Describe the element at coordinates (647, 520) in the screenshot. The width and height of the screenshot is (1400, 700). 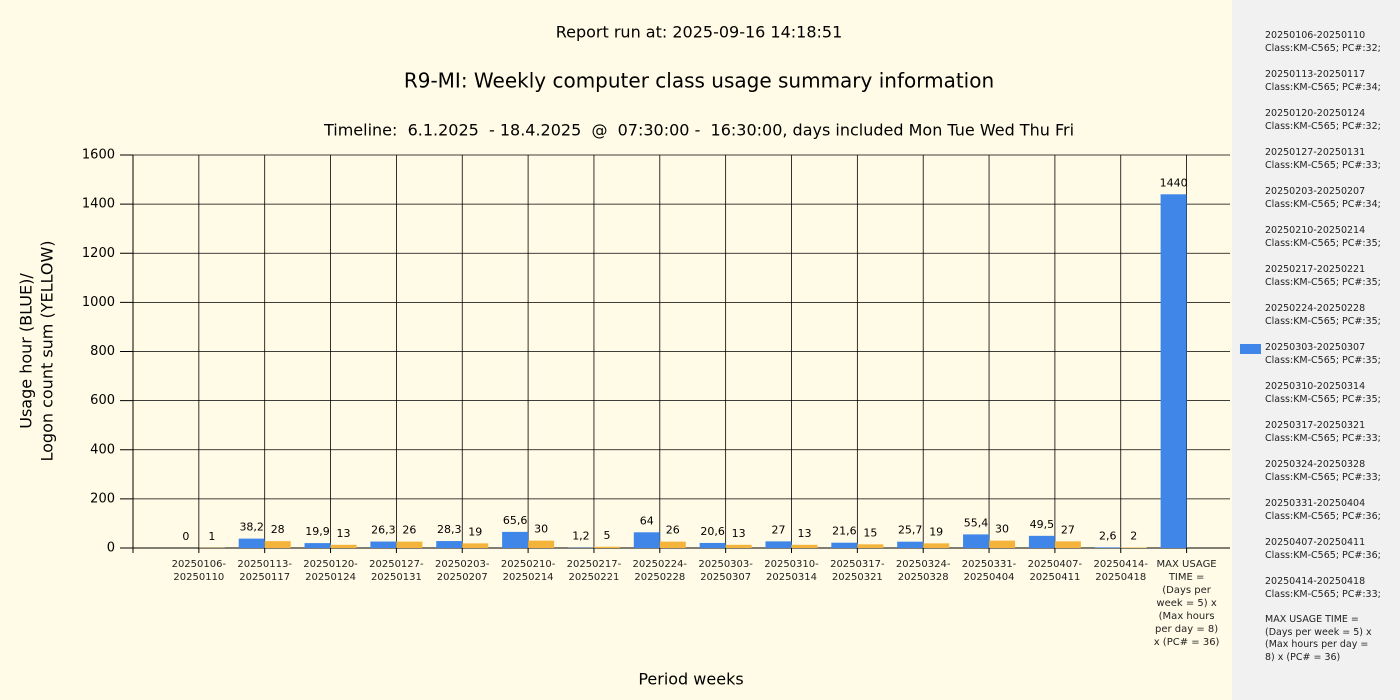
I see `value-label: 64` at that location.